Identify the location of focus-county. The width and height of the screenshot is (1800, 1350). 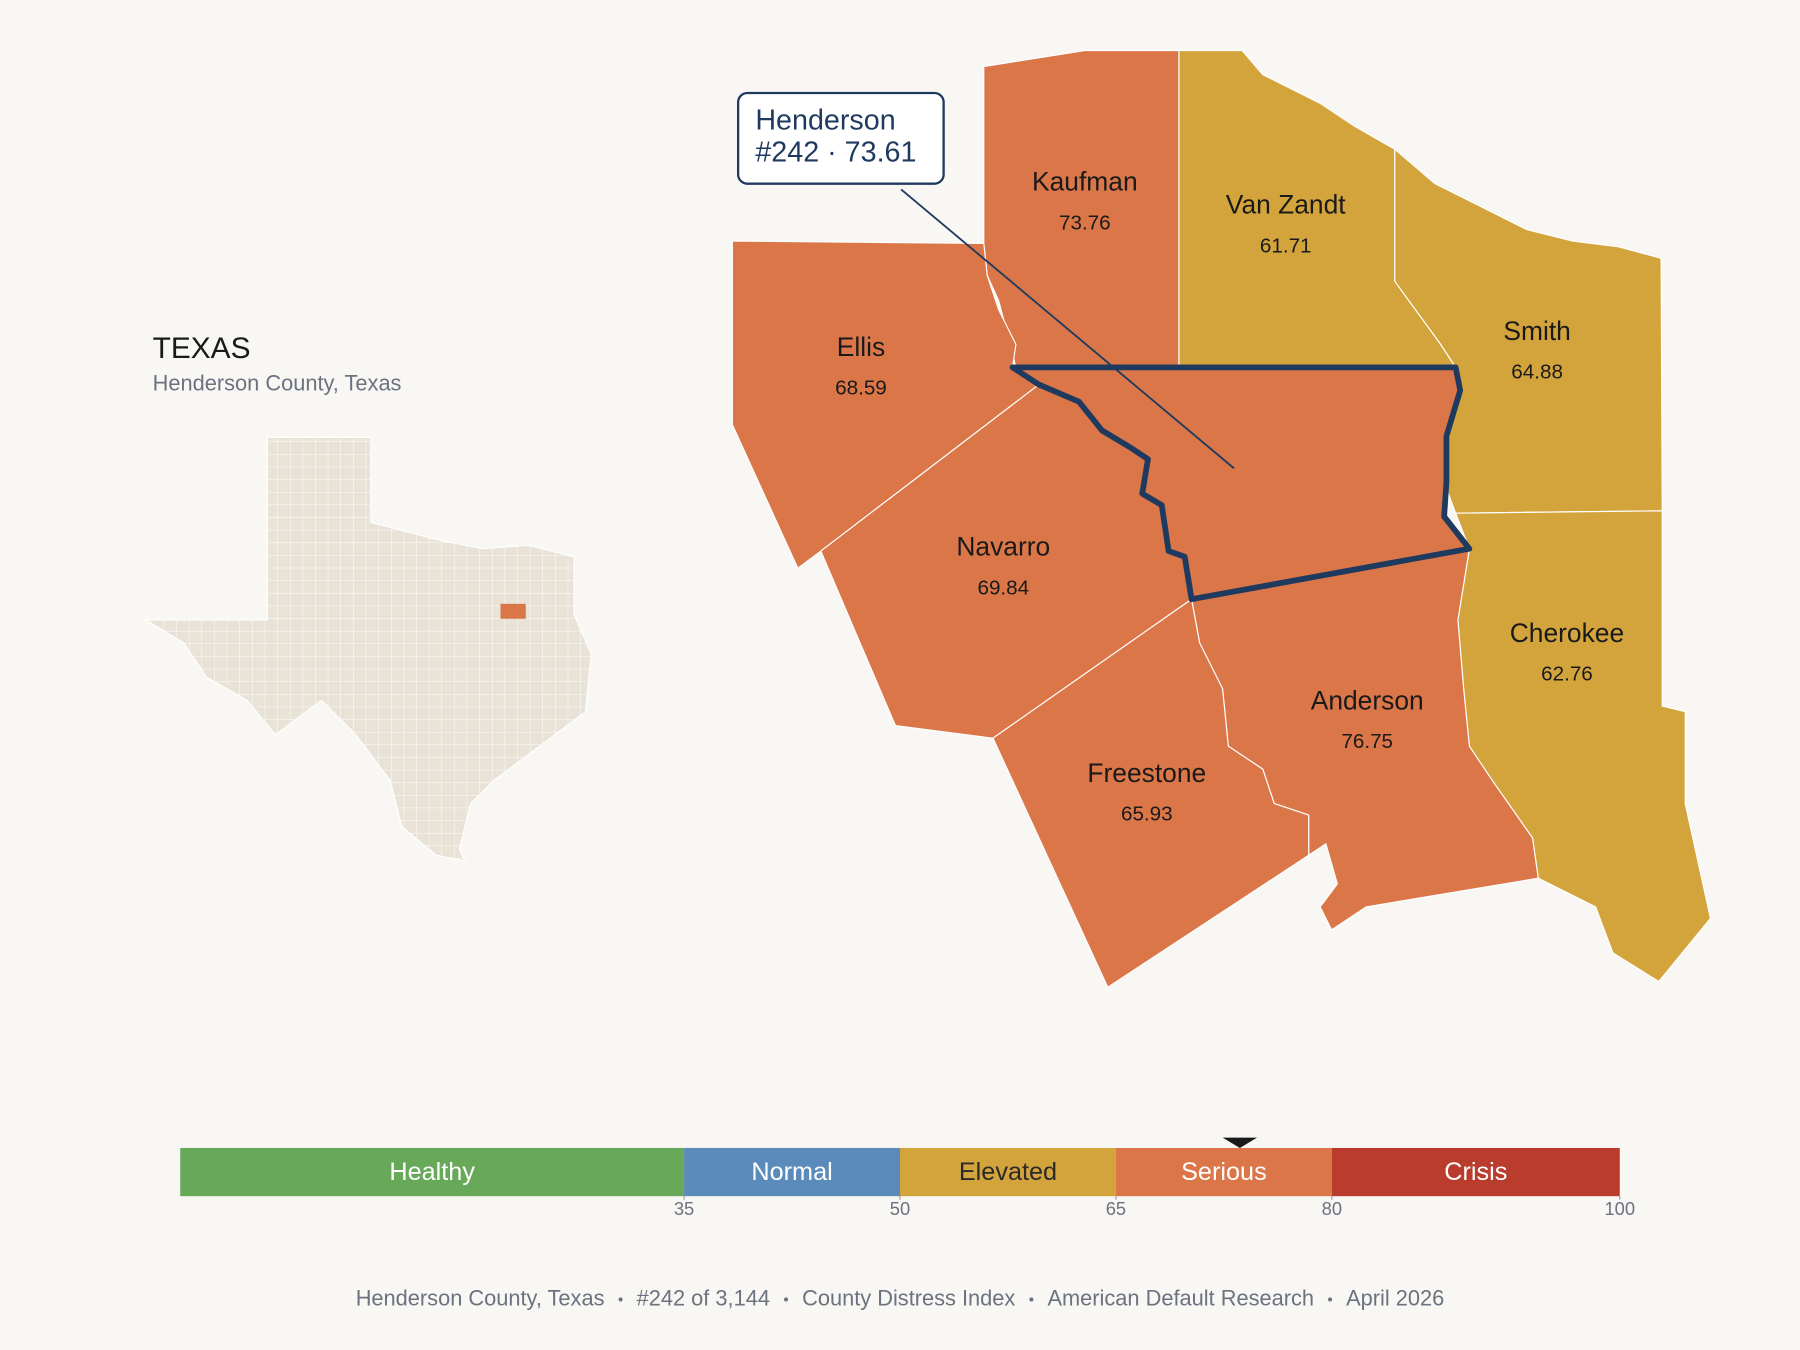
(1241, 483).